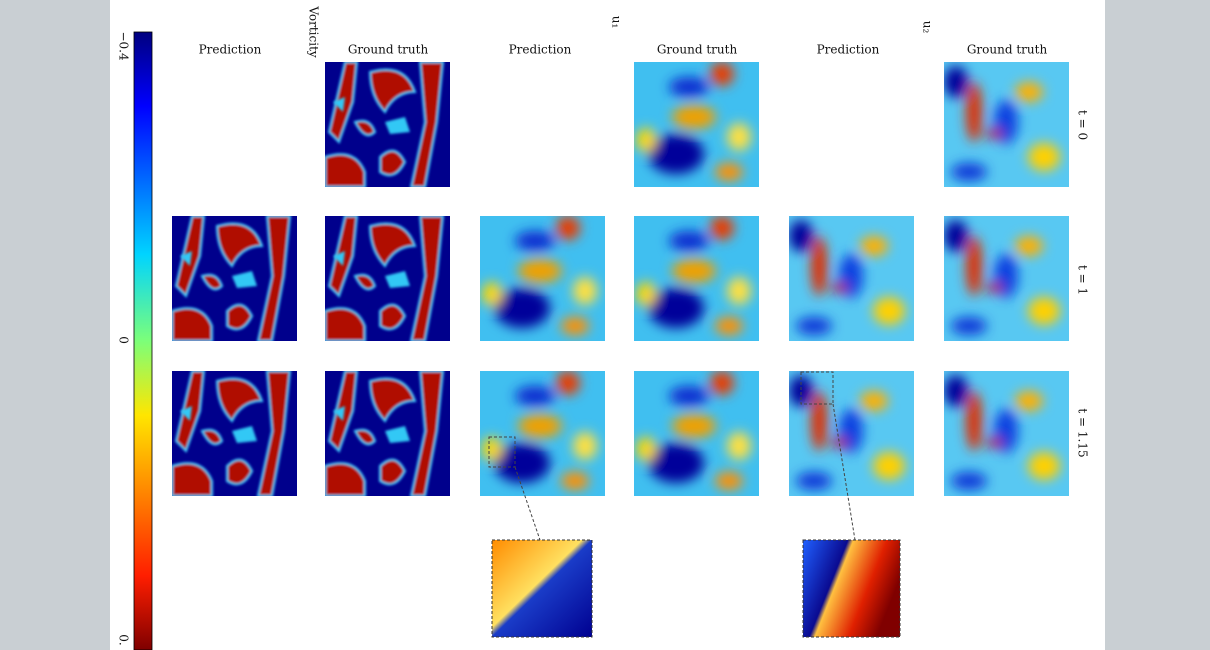 Image resolution: width=1210 pixels, height=650 pixels. Describe the element at coordinates (1083, 432) in the screenshot. I see `row-label: t = 1.15` at that location.